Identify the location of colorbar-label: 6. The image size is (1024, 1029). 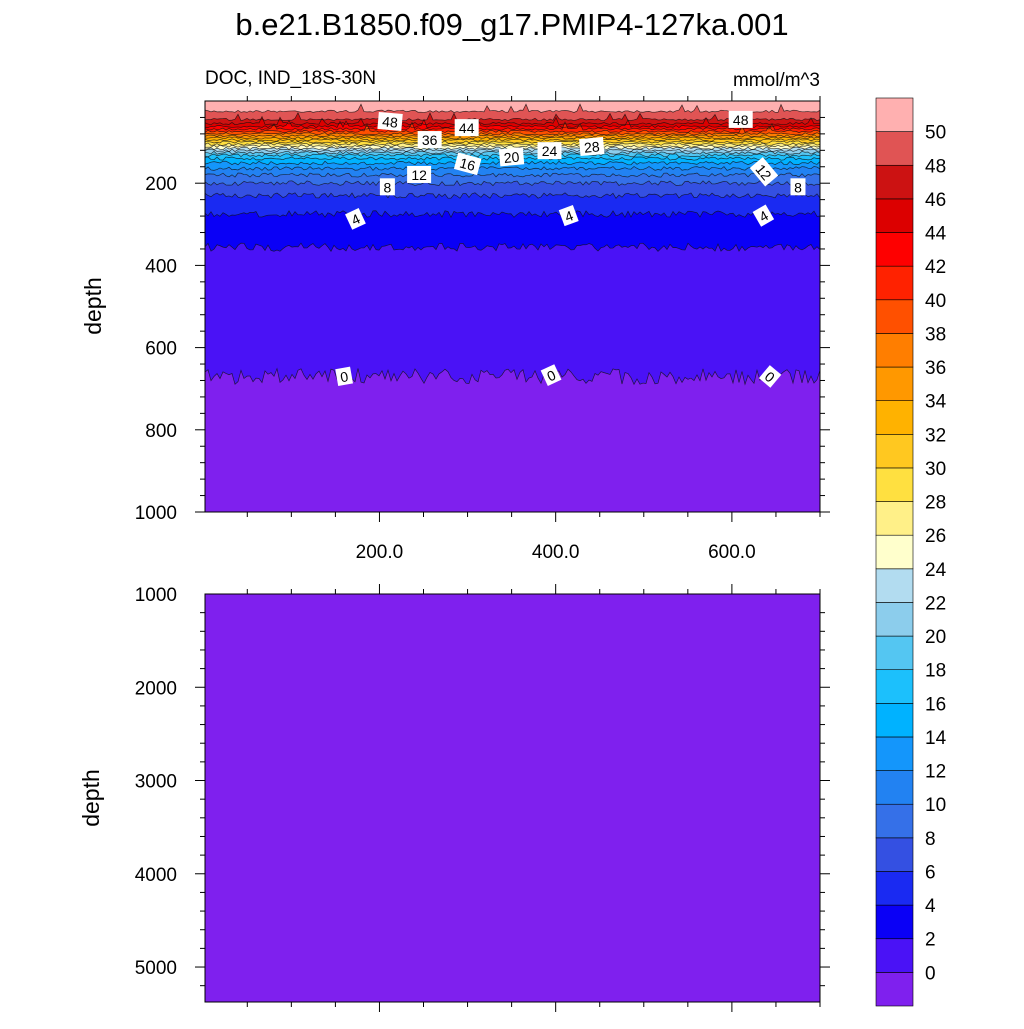
(930, 872).